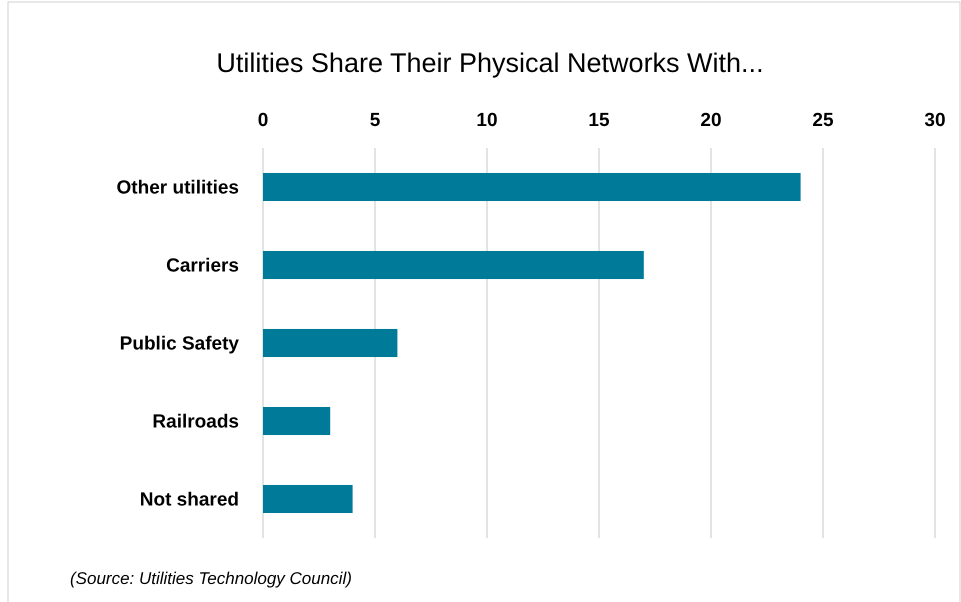 This screenshot has width=961, height=602. What do you see at coordinates (711, 120) in the screenshot?
I see `x-tick-label: 20` at bounding box center [711, 120].